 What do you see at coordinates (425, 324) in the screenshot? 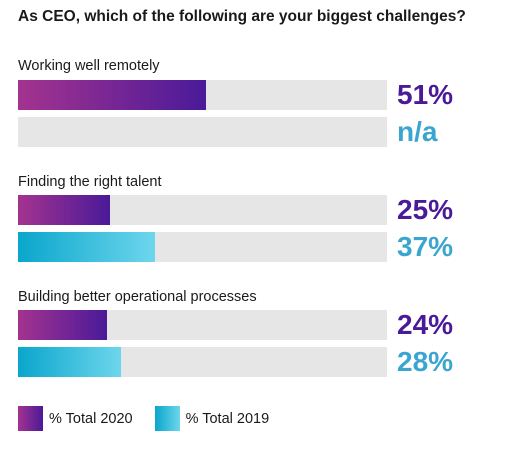
I see `data-label-2020: 24%` at bounding box center [425, 324].